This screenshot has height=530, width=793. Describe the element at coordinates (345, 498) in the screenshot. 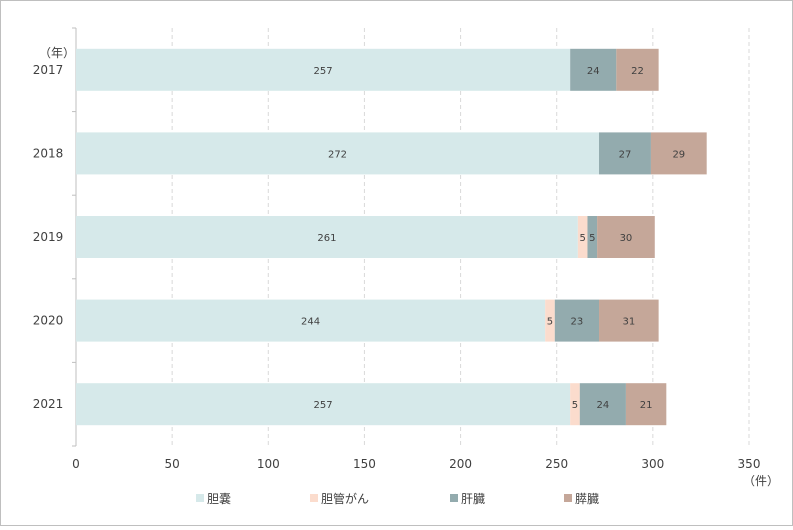

I see `legend-label: 胆管がん` at that location.